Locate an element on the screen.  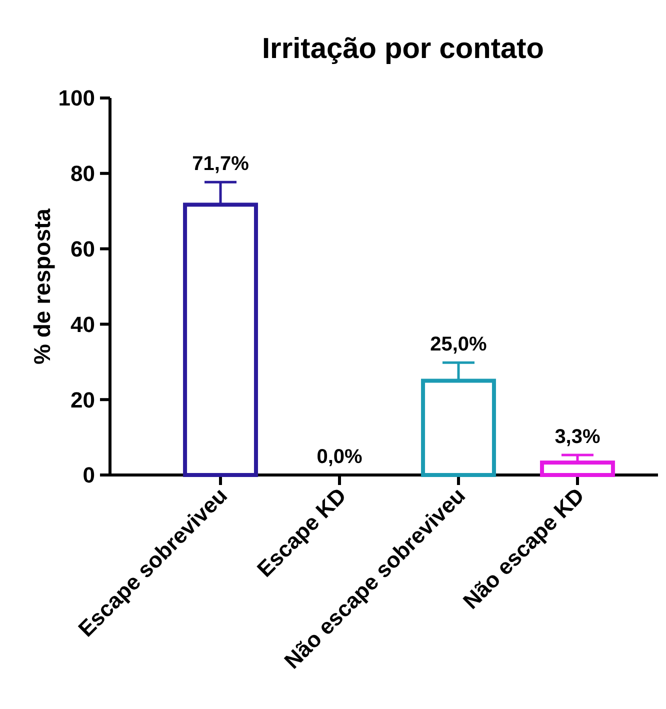
y-tick-label: 60 is located at coordinates (82, 249).